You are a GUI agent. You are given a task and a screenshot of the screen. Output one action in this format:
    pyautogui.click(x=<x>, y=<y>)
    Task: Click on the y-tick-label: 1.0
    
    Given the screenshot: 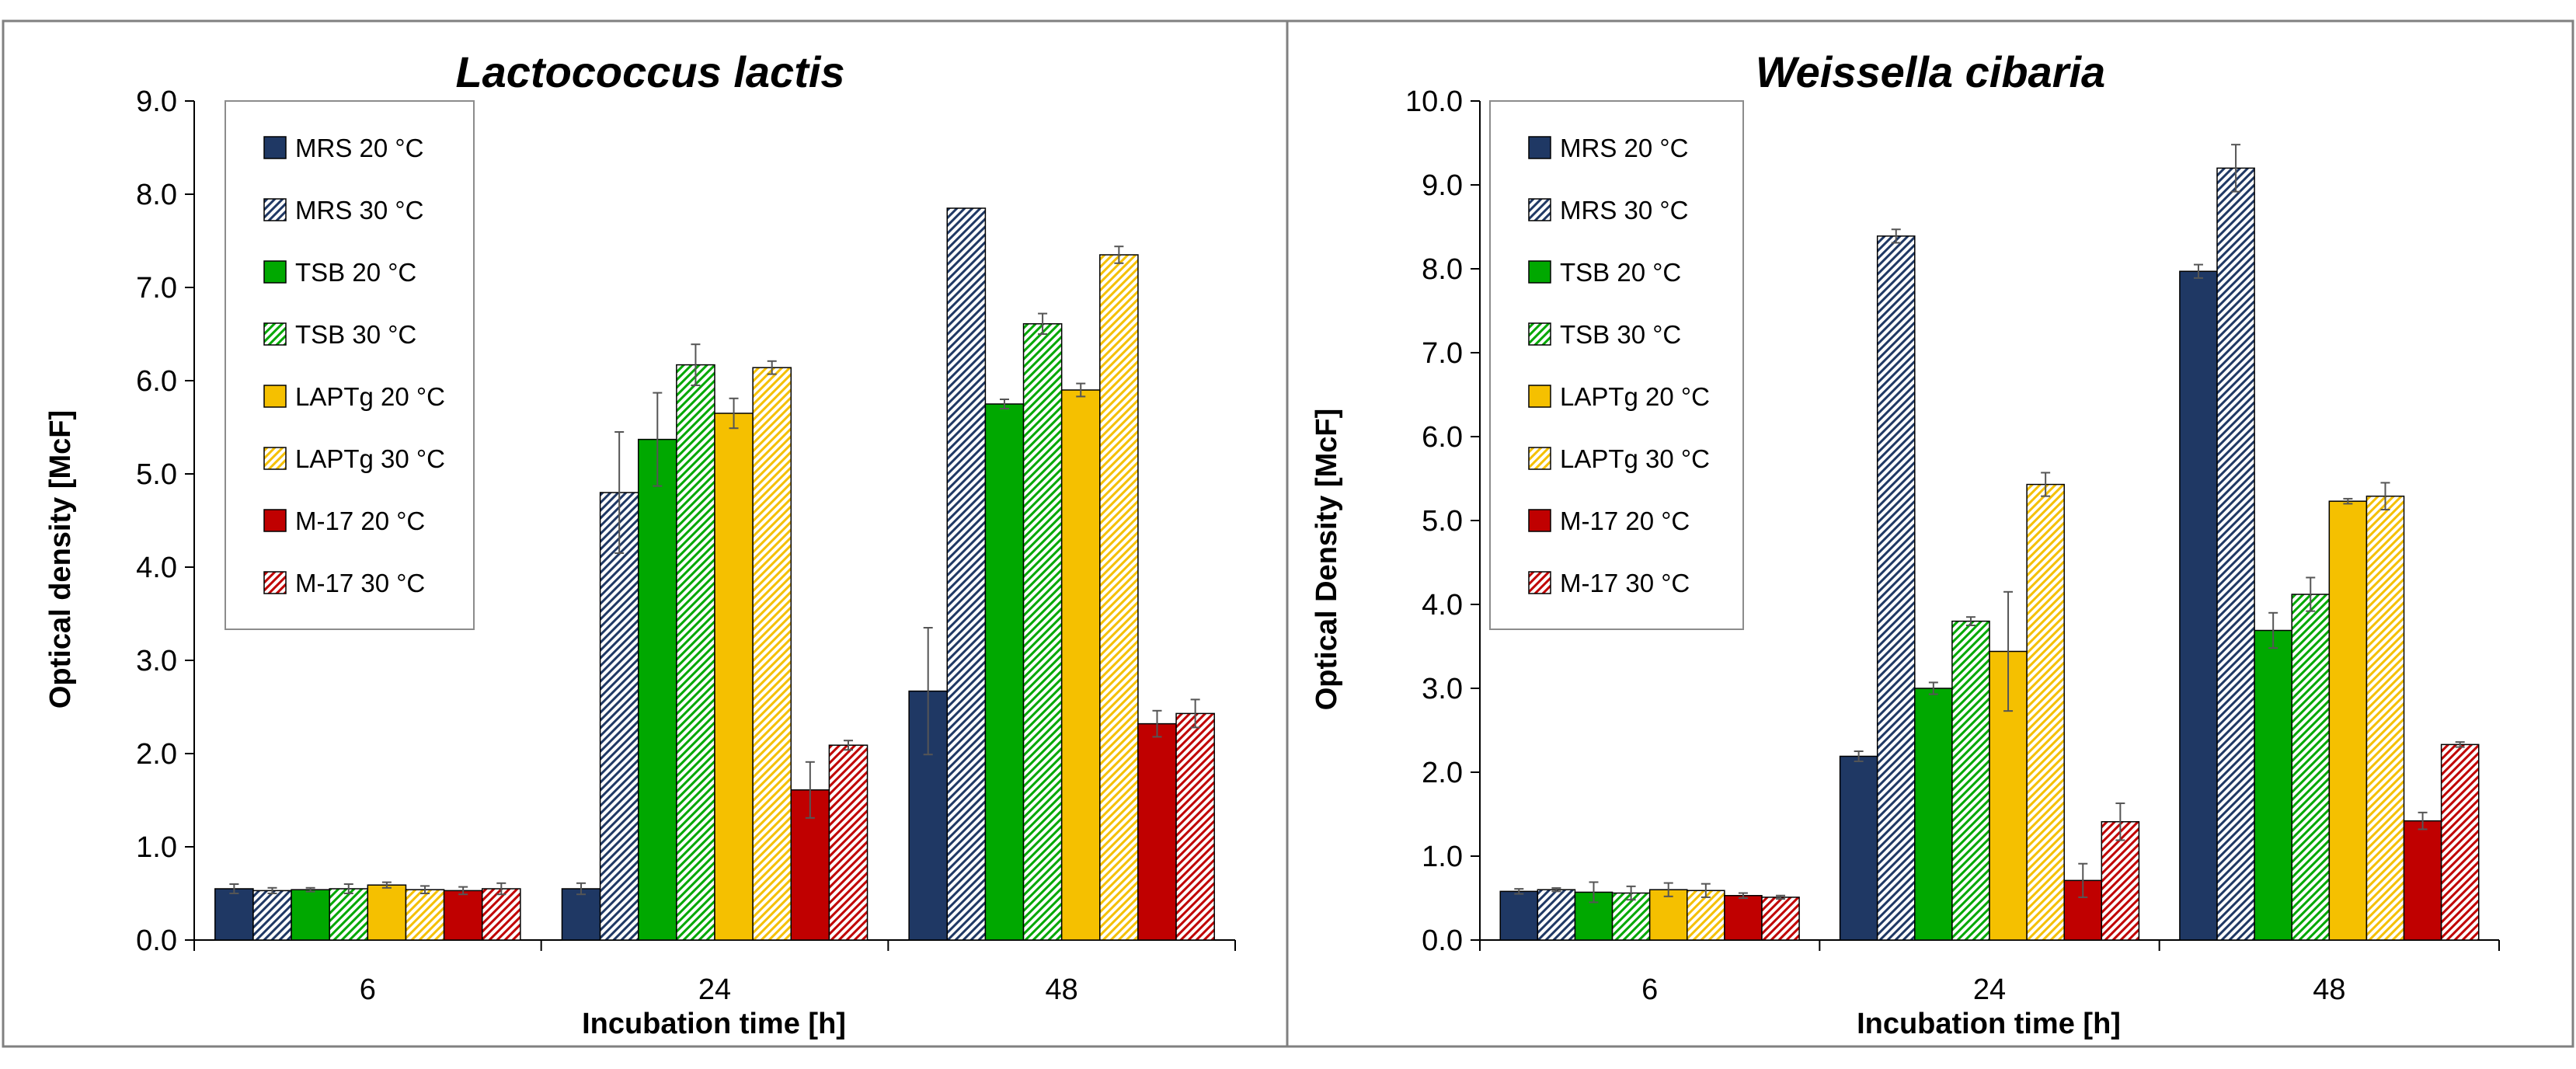 What is the action you would take?
    pyautogui.click(x=156, y=847)
    